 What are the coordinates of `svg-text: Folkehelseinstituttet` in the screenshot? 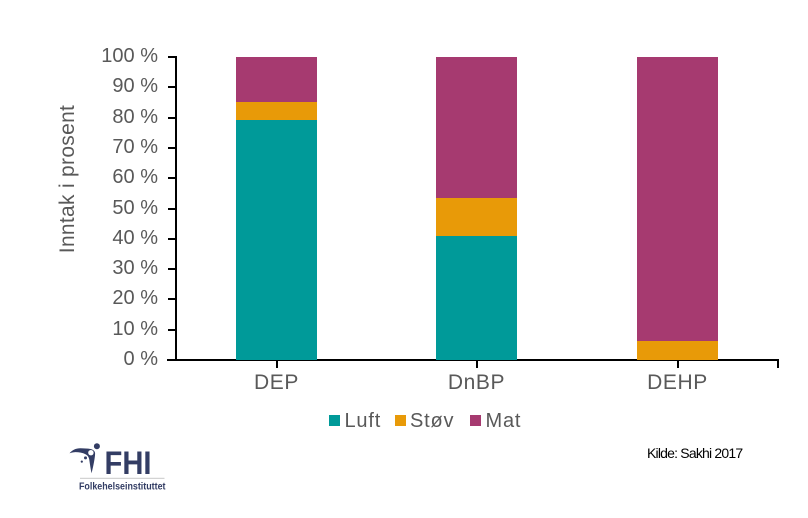 It's located at (122, 487).